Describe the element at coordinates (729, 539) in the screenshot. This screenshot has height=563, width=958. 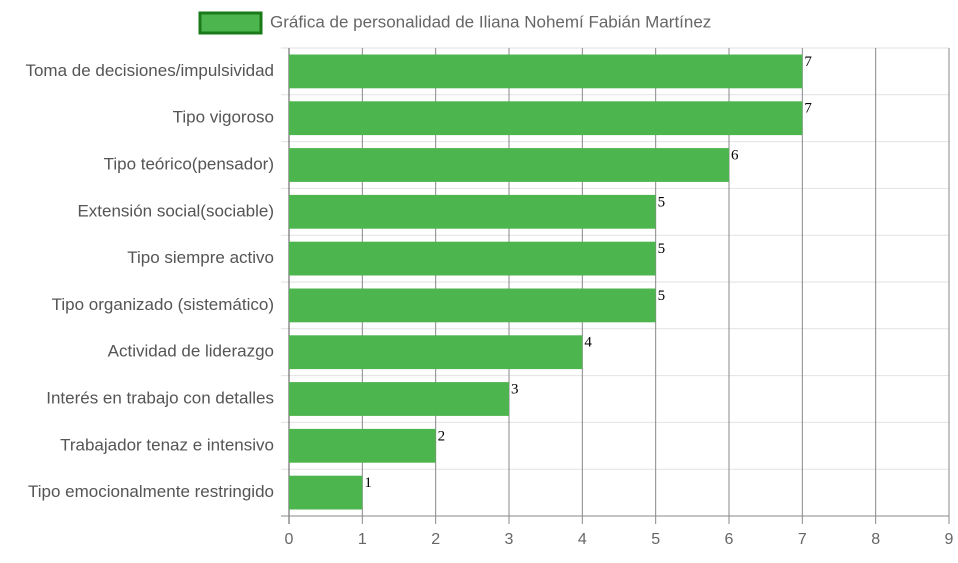
I see `x-tick-label: 6` at that location.